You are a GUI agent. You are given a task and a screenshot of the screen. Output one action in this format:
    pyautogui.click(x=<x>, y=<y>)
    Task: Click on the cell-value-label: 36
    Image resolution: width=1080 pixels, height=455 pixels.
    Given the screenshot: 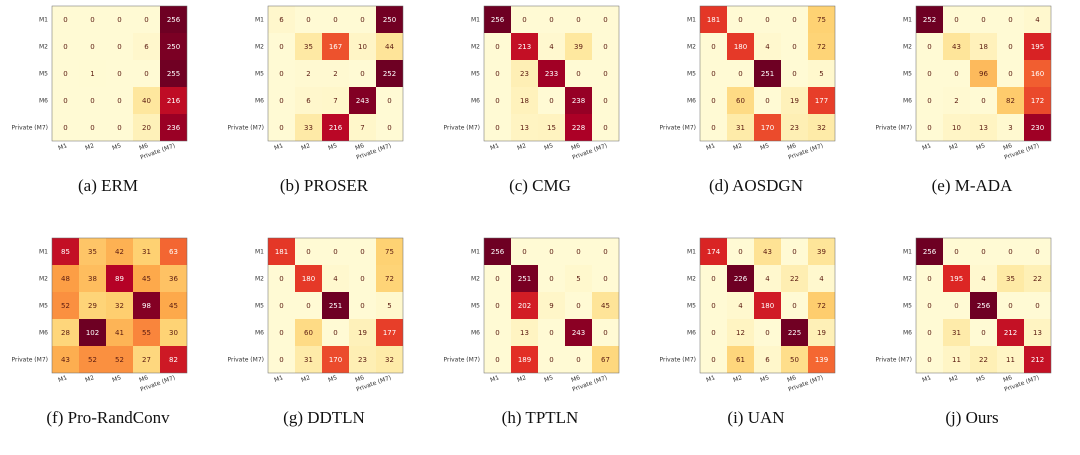 What is the action you would take?
    pyautogui.click(x=173, y=279)
    